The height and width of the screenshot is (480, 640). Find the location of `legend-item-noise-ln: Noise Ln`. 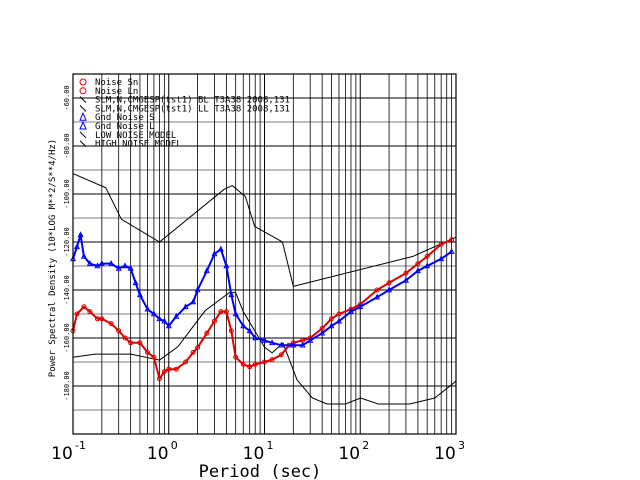

legend-item-noise-ln: Noise Ln is located at coordinates (108, 92).